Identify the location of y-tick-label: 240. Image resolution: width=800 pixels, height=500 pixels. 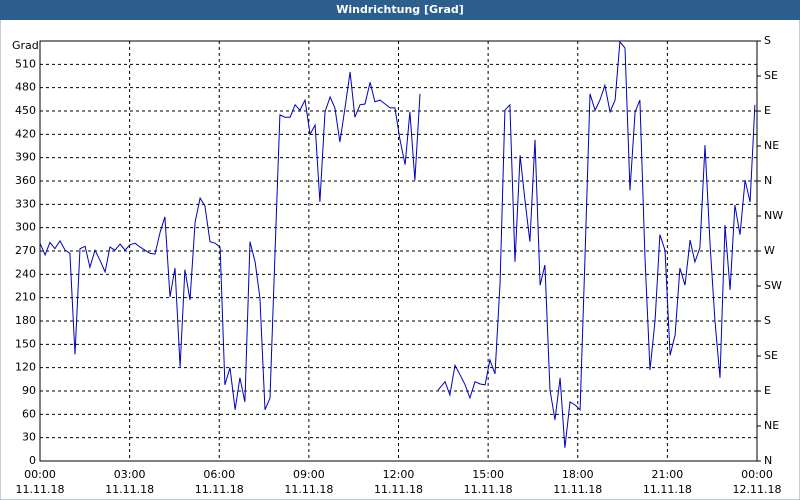
(25, 273).